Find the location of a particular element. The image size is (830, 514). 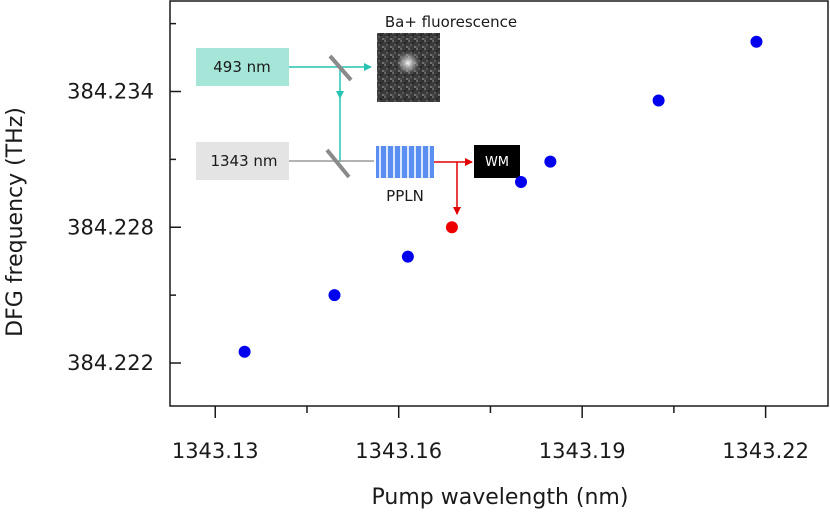

y-axis-title: DFG frequency (THz) is located at coordinates (15, 222).